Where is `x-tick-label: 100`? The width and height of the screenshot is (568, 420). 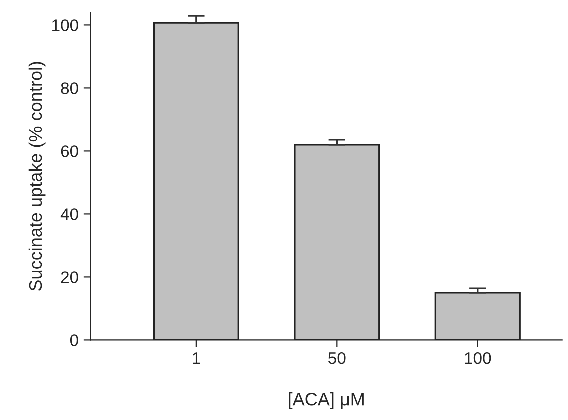
x-tick-label: 100 is located at coordinates (478, 358).